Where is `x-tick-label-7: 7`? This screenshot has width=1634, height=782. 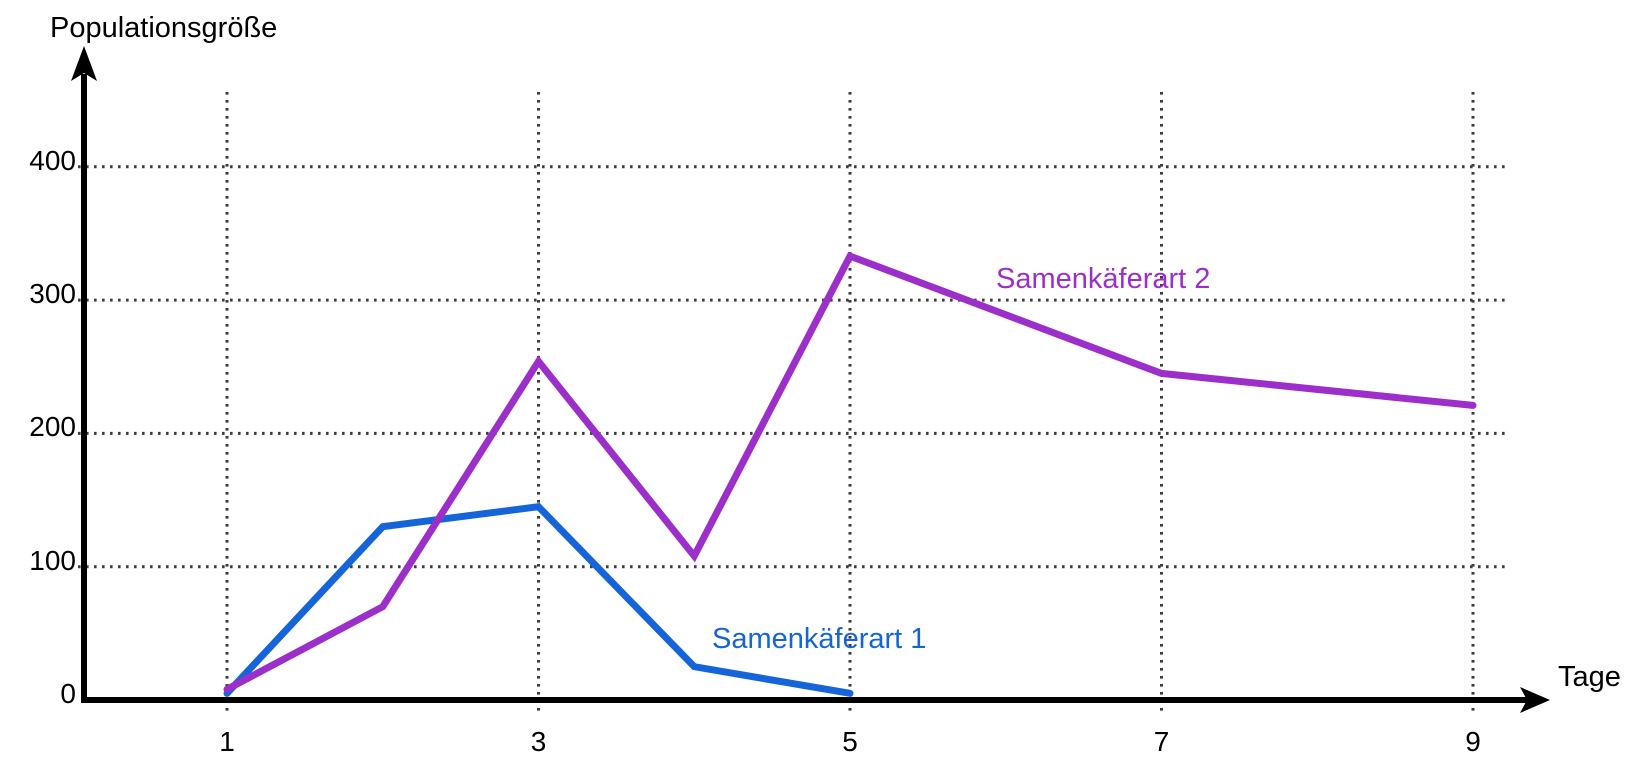 x-tick-label-7: 7 is located at coordinates (1161, 741).